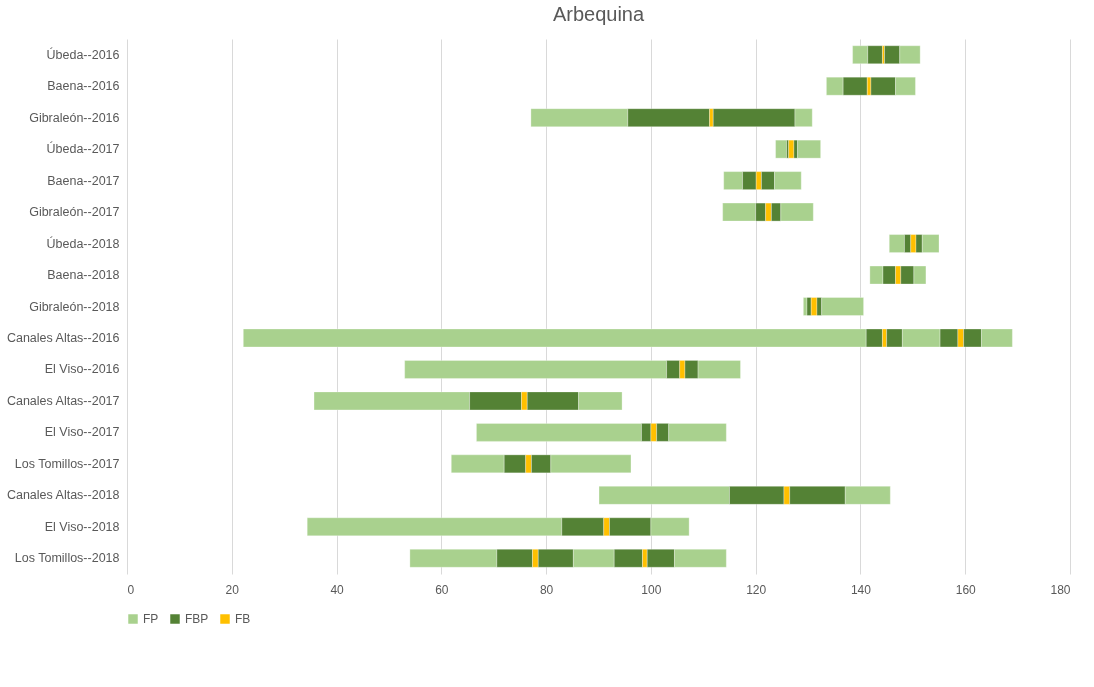 The image size is (1094, 687). What do you see at coordinates (63, 337) in the screenshot?
I see `y-tick-label: Canales Altas--2016` at bounding box center [63, 337].